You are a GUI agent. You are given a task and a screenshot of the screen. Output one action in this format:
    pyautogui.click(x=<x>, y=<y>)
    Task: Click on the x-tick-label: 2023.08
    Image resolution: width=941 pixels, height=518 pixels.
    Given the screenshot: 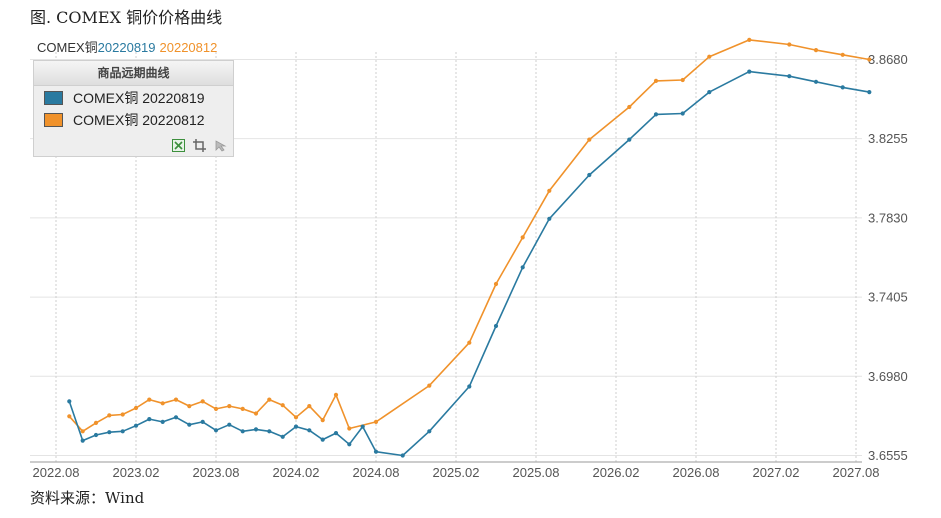 What is the action you would take?
    pyautogui.click(x=216, y=472)
    